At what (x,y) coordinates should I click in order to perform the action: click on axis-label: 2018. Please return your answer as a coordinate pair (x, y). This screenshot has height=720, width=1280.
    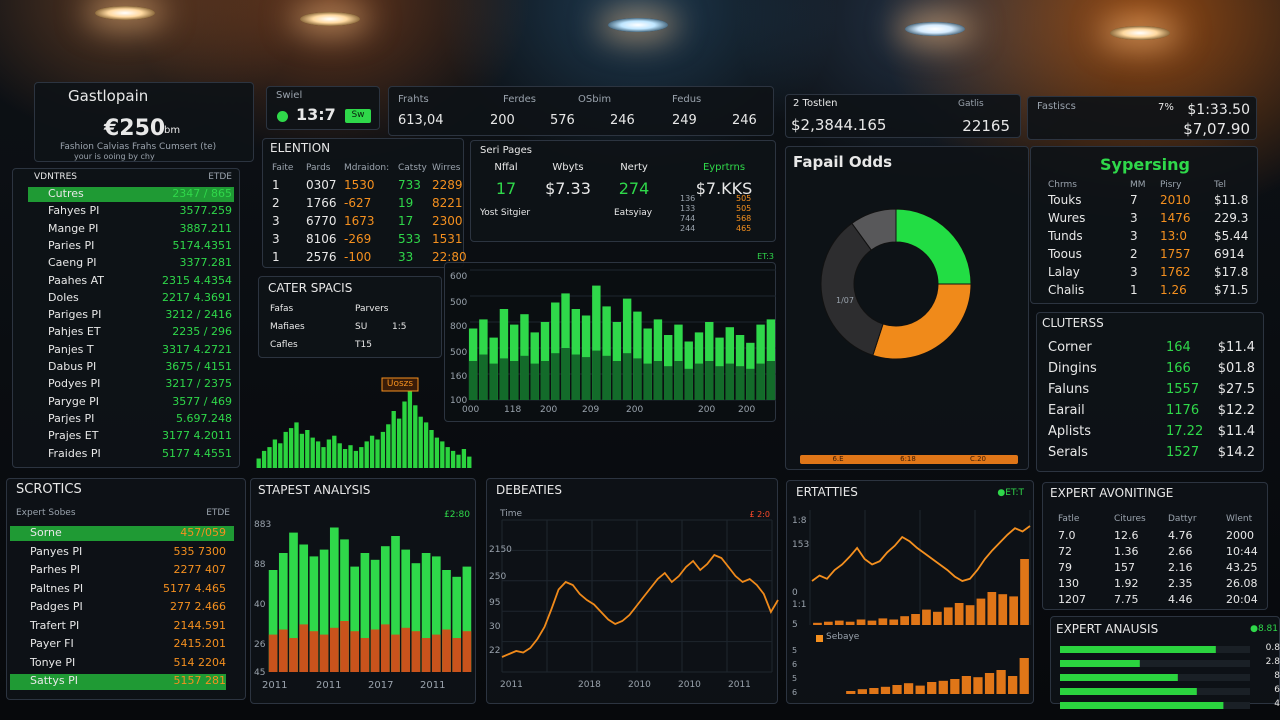
    Looking at the image, I should click on (589, 685).